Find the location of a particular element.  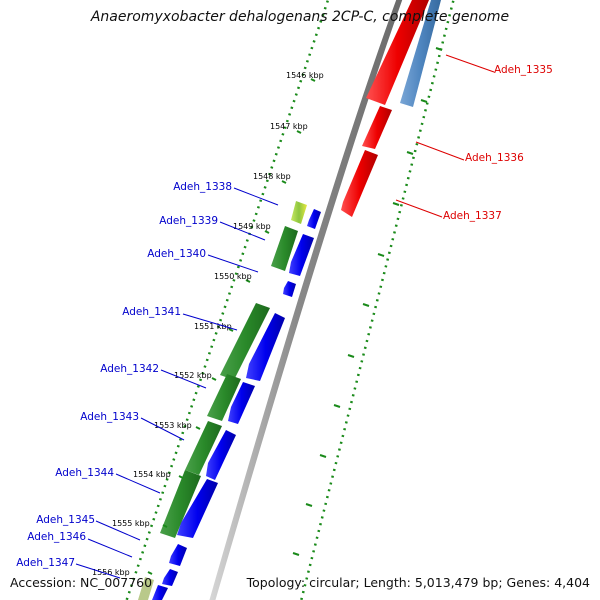

gene-label-adeh-1344: Adeh_1344 is located at coordinates (84, 473).